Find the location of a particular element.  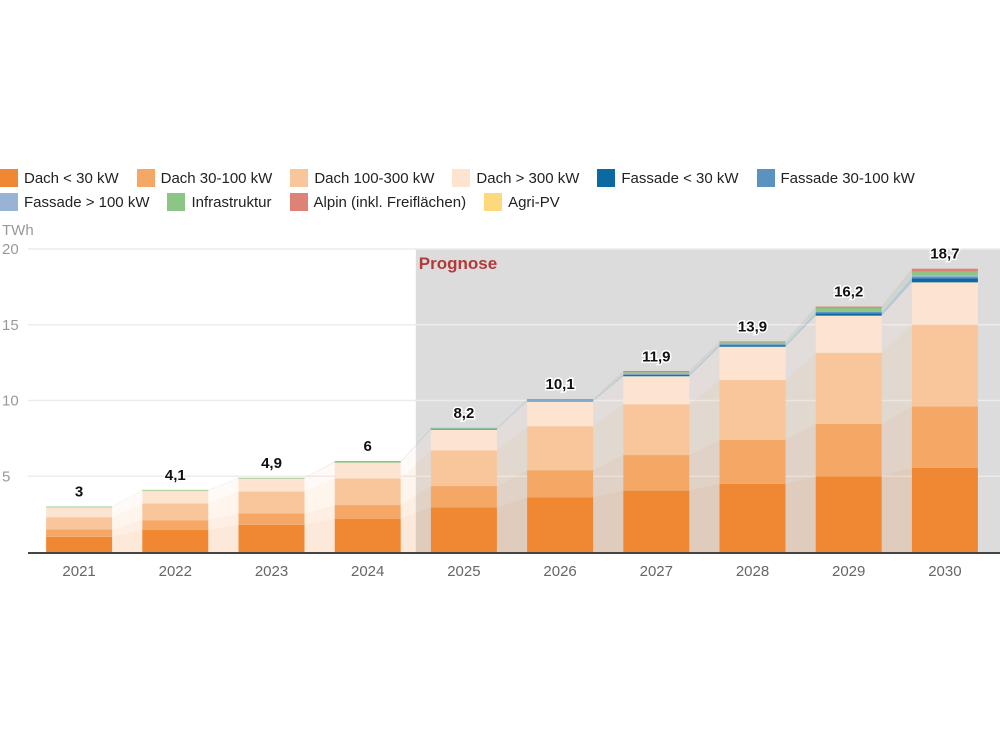

x-tick-label: 2022 is located at coordinates (175, 571).